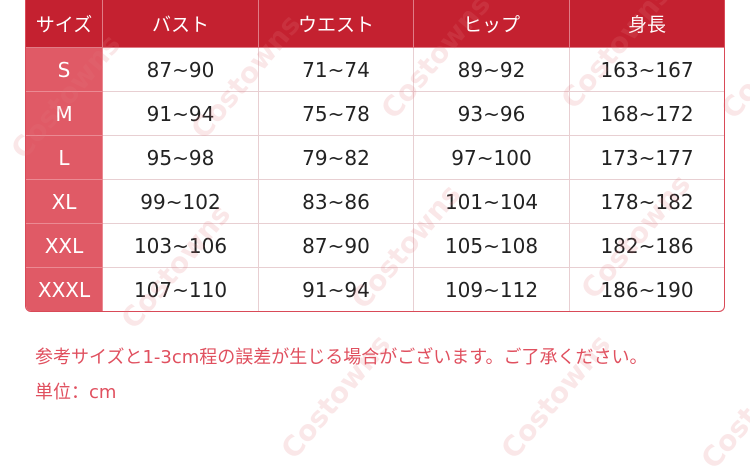 The width and height of the screenshot is (750, 475). What do you see at coordinates (64, 202) in the screenshot?
I see `cell-size: XL` at bounding box center [64, 202].